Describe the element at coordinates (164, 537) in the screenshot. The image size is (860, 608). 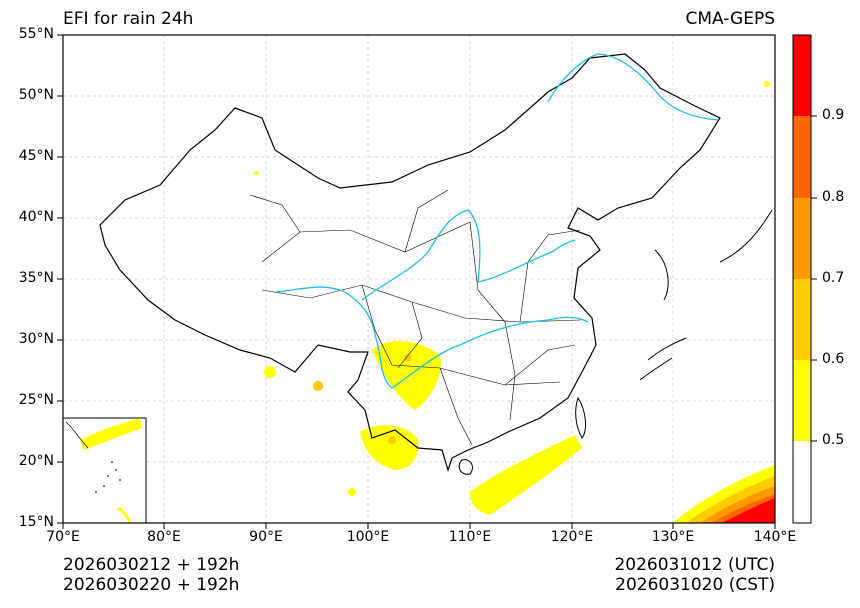
I see `lon-label: 80°E` at that location.